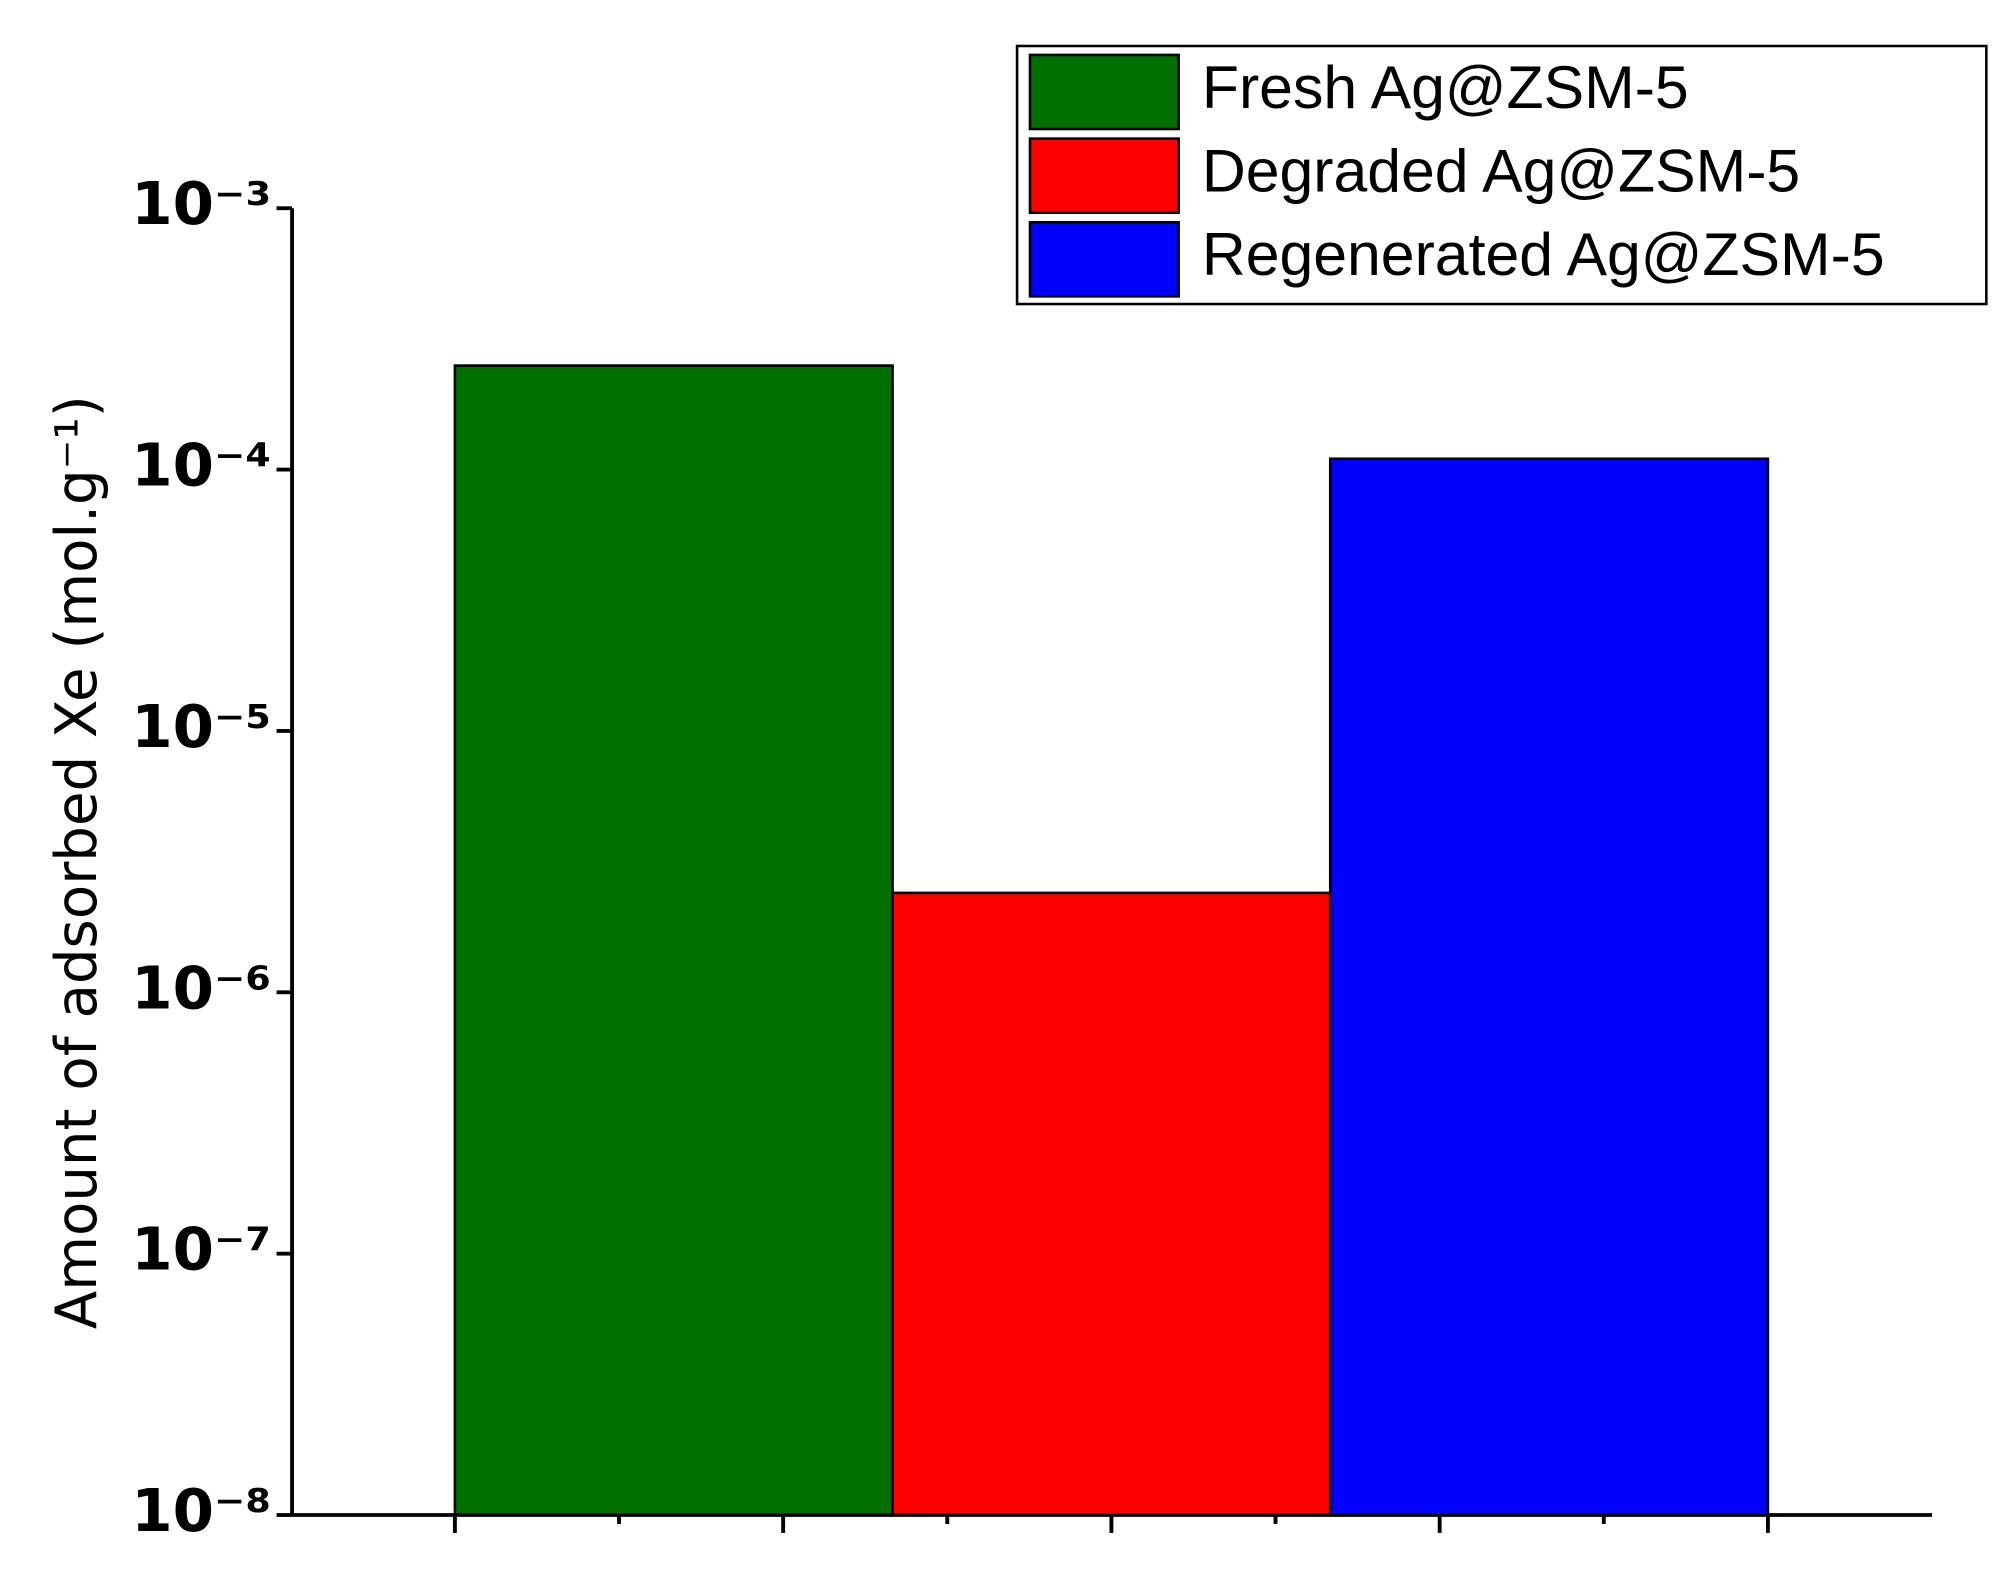 The image size is (2007, 1584). What do you see at coordinates (201, 988) in the screenshot?
I see `y-tick-label: 10⁻⁶` at bounding box center [201, 988].